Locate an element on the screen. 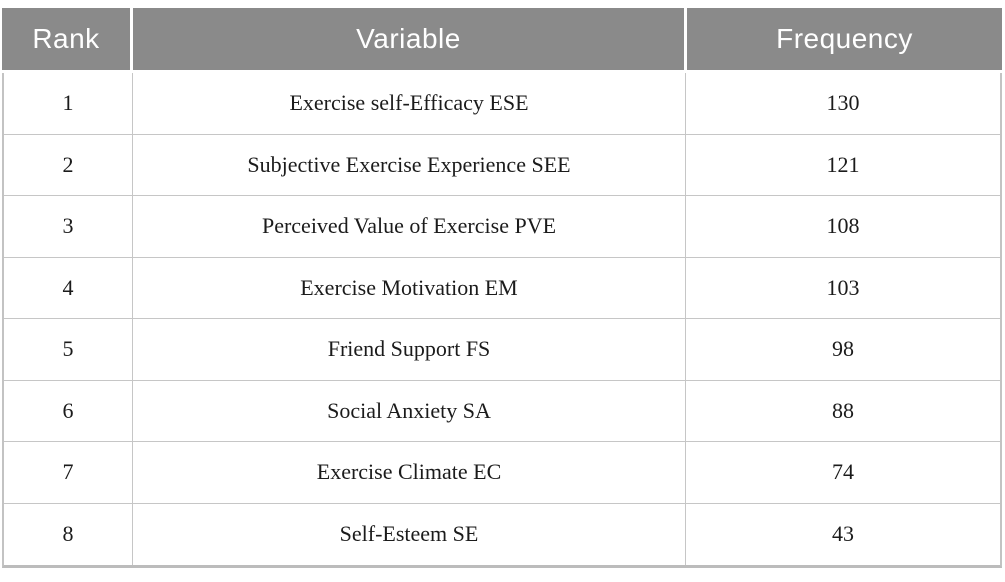 This screenshot has height=582, width=1005. table-row: 4 Exercise Motivation EM 103 is located at coordinates (502, 288).